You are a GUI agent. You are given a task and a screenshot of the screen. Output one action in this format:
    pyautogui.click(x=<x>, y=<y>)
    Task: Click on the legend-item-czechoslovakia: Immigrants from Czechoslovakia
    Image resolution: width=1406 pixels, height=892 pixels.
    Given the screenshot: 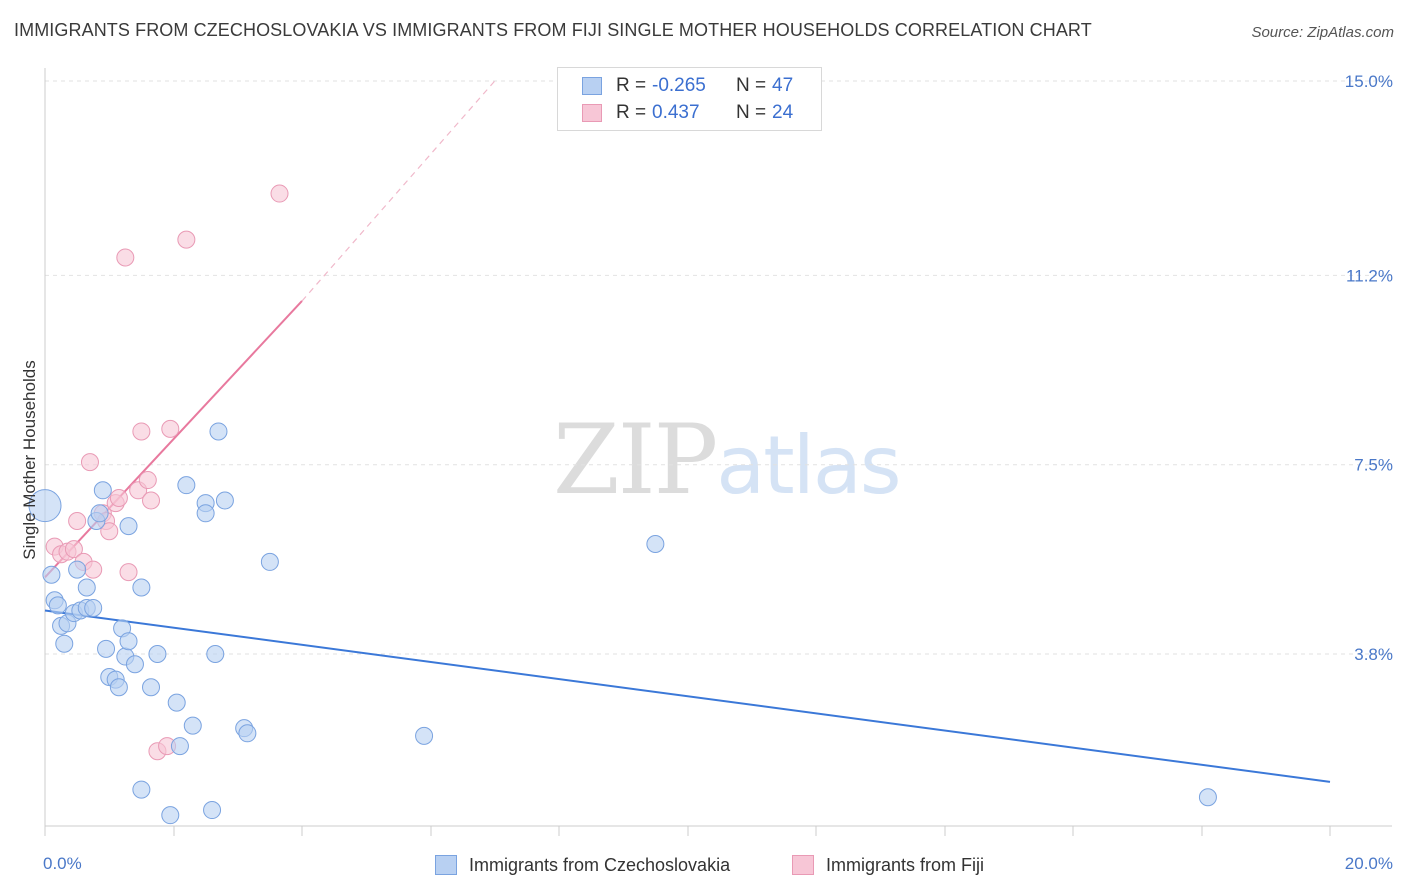 What is the action you would take?
    pyautogui.click(x=582, y=865)
    